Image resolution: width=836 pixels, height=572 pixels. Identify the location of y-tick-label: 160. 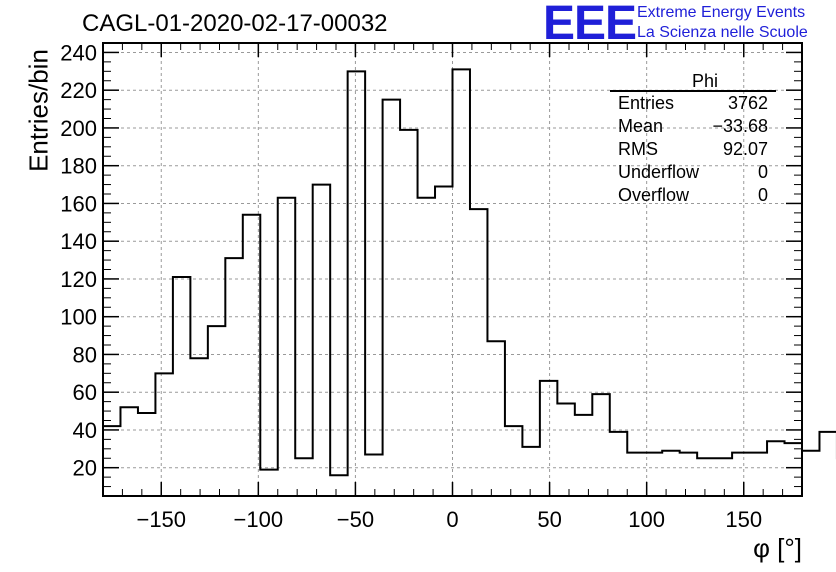
(78, 203).